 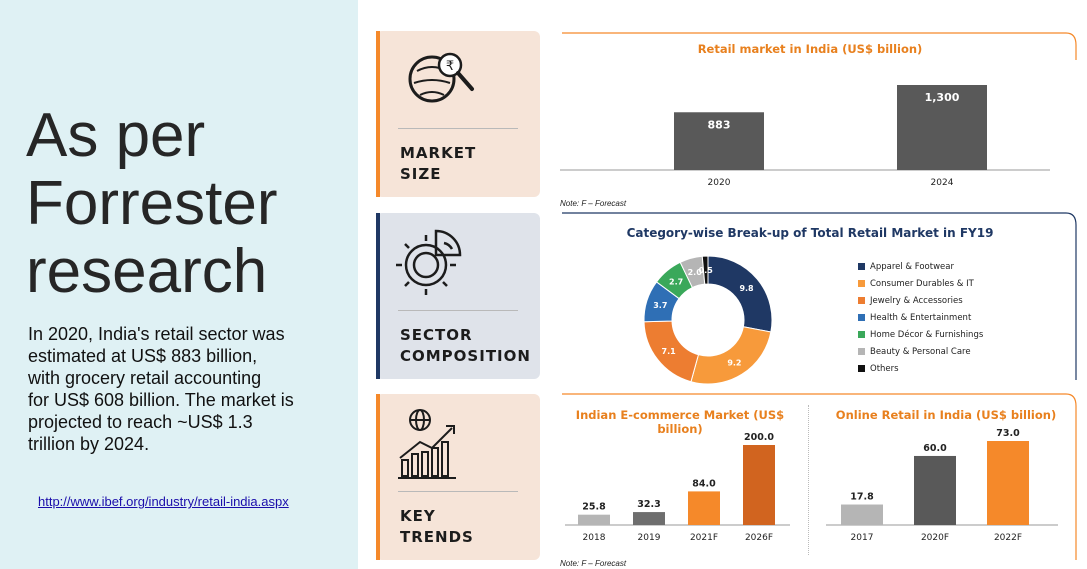 What do you see at coordinates (458, 477) in the screenshot?
I see `key-trends-card: KEY TRENDS` at bounding box center [458, 477].